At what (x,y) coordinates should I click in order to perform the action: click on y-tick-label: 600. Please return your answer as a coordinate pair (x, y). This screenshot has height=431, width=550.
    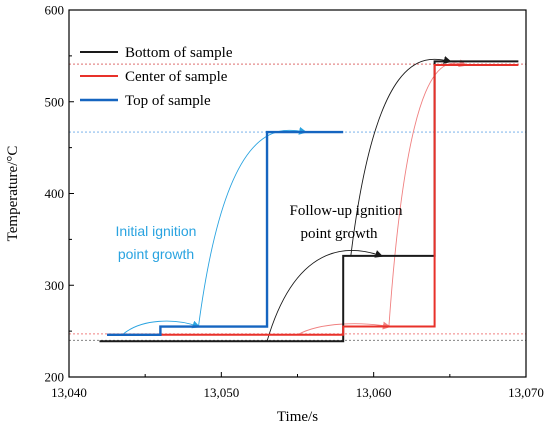
    Looking at the image, I should click on (55, 10).